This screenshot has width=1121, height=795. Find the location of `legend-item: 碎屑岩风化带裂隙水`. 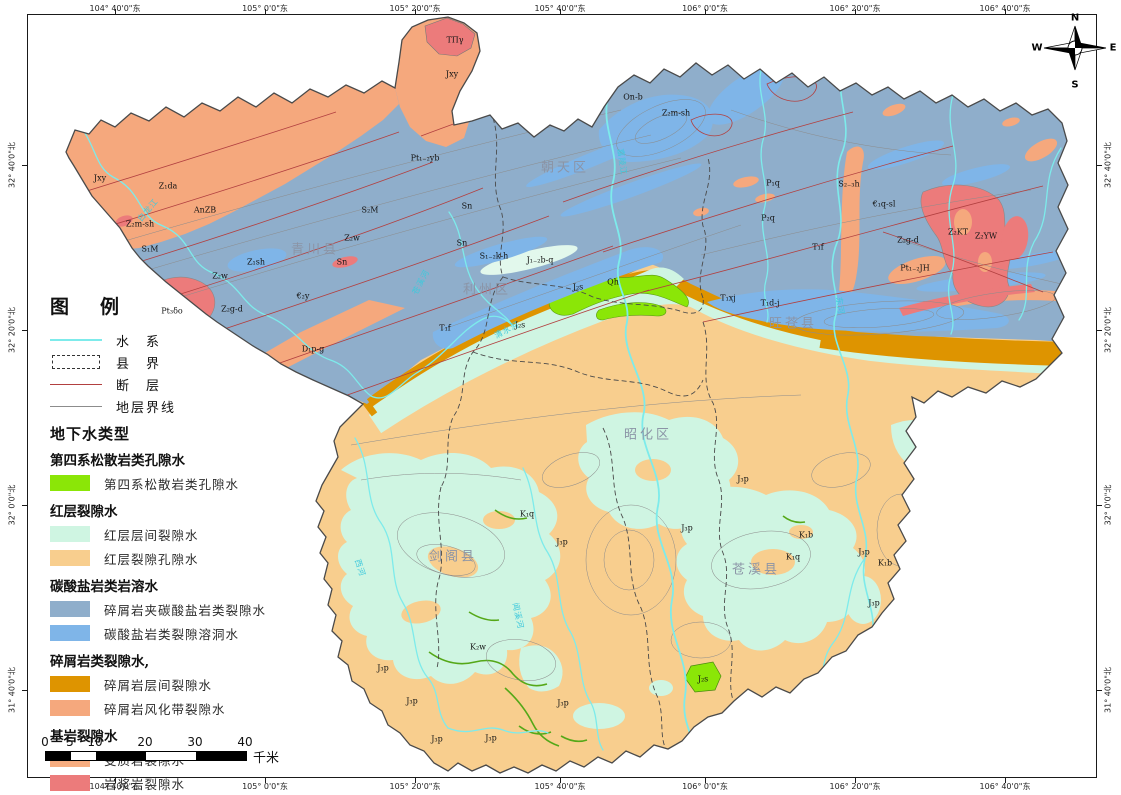

legend-item: 碎屑岩风化带裂隙水 is located at coordinates (170, 708).